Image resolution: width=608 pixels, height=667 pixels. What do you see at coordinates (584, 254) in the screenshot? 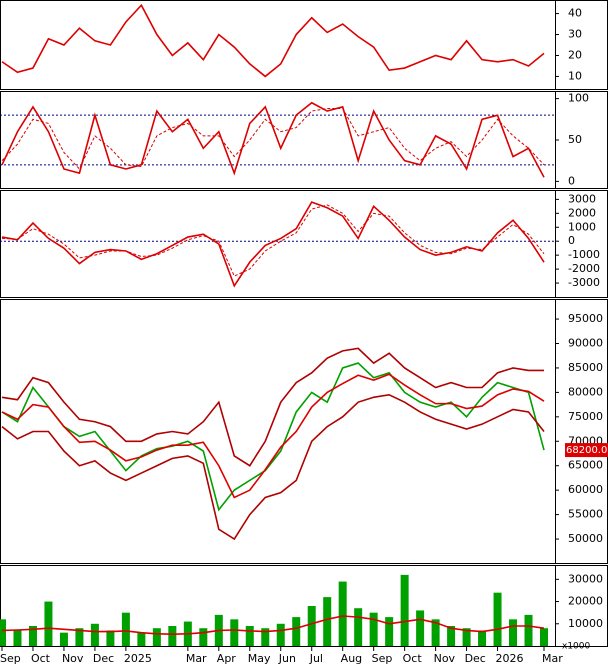
I see `y-tick-label: -1000` at bounding box center [584, 254].